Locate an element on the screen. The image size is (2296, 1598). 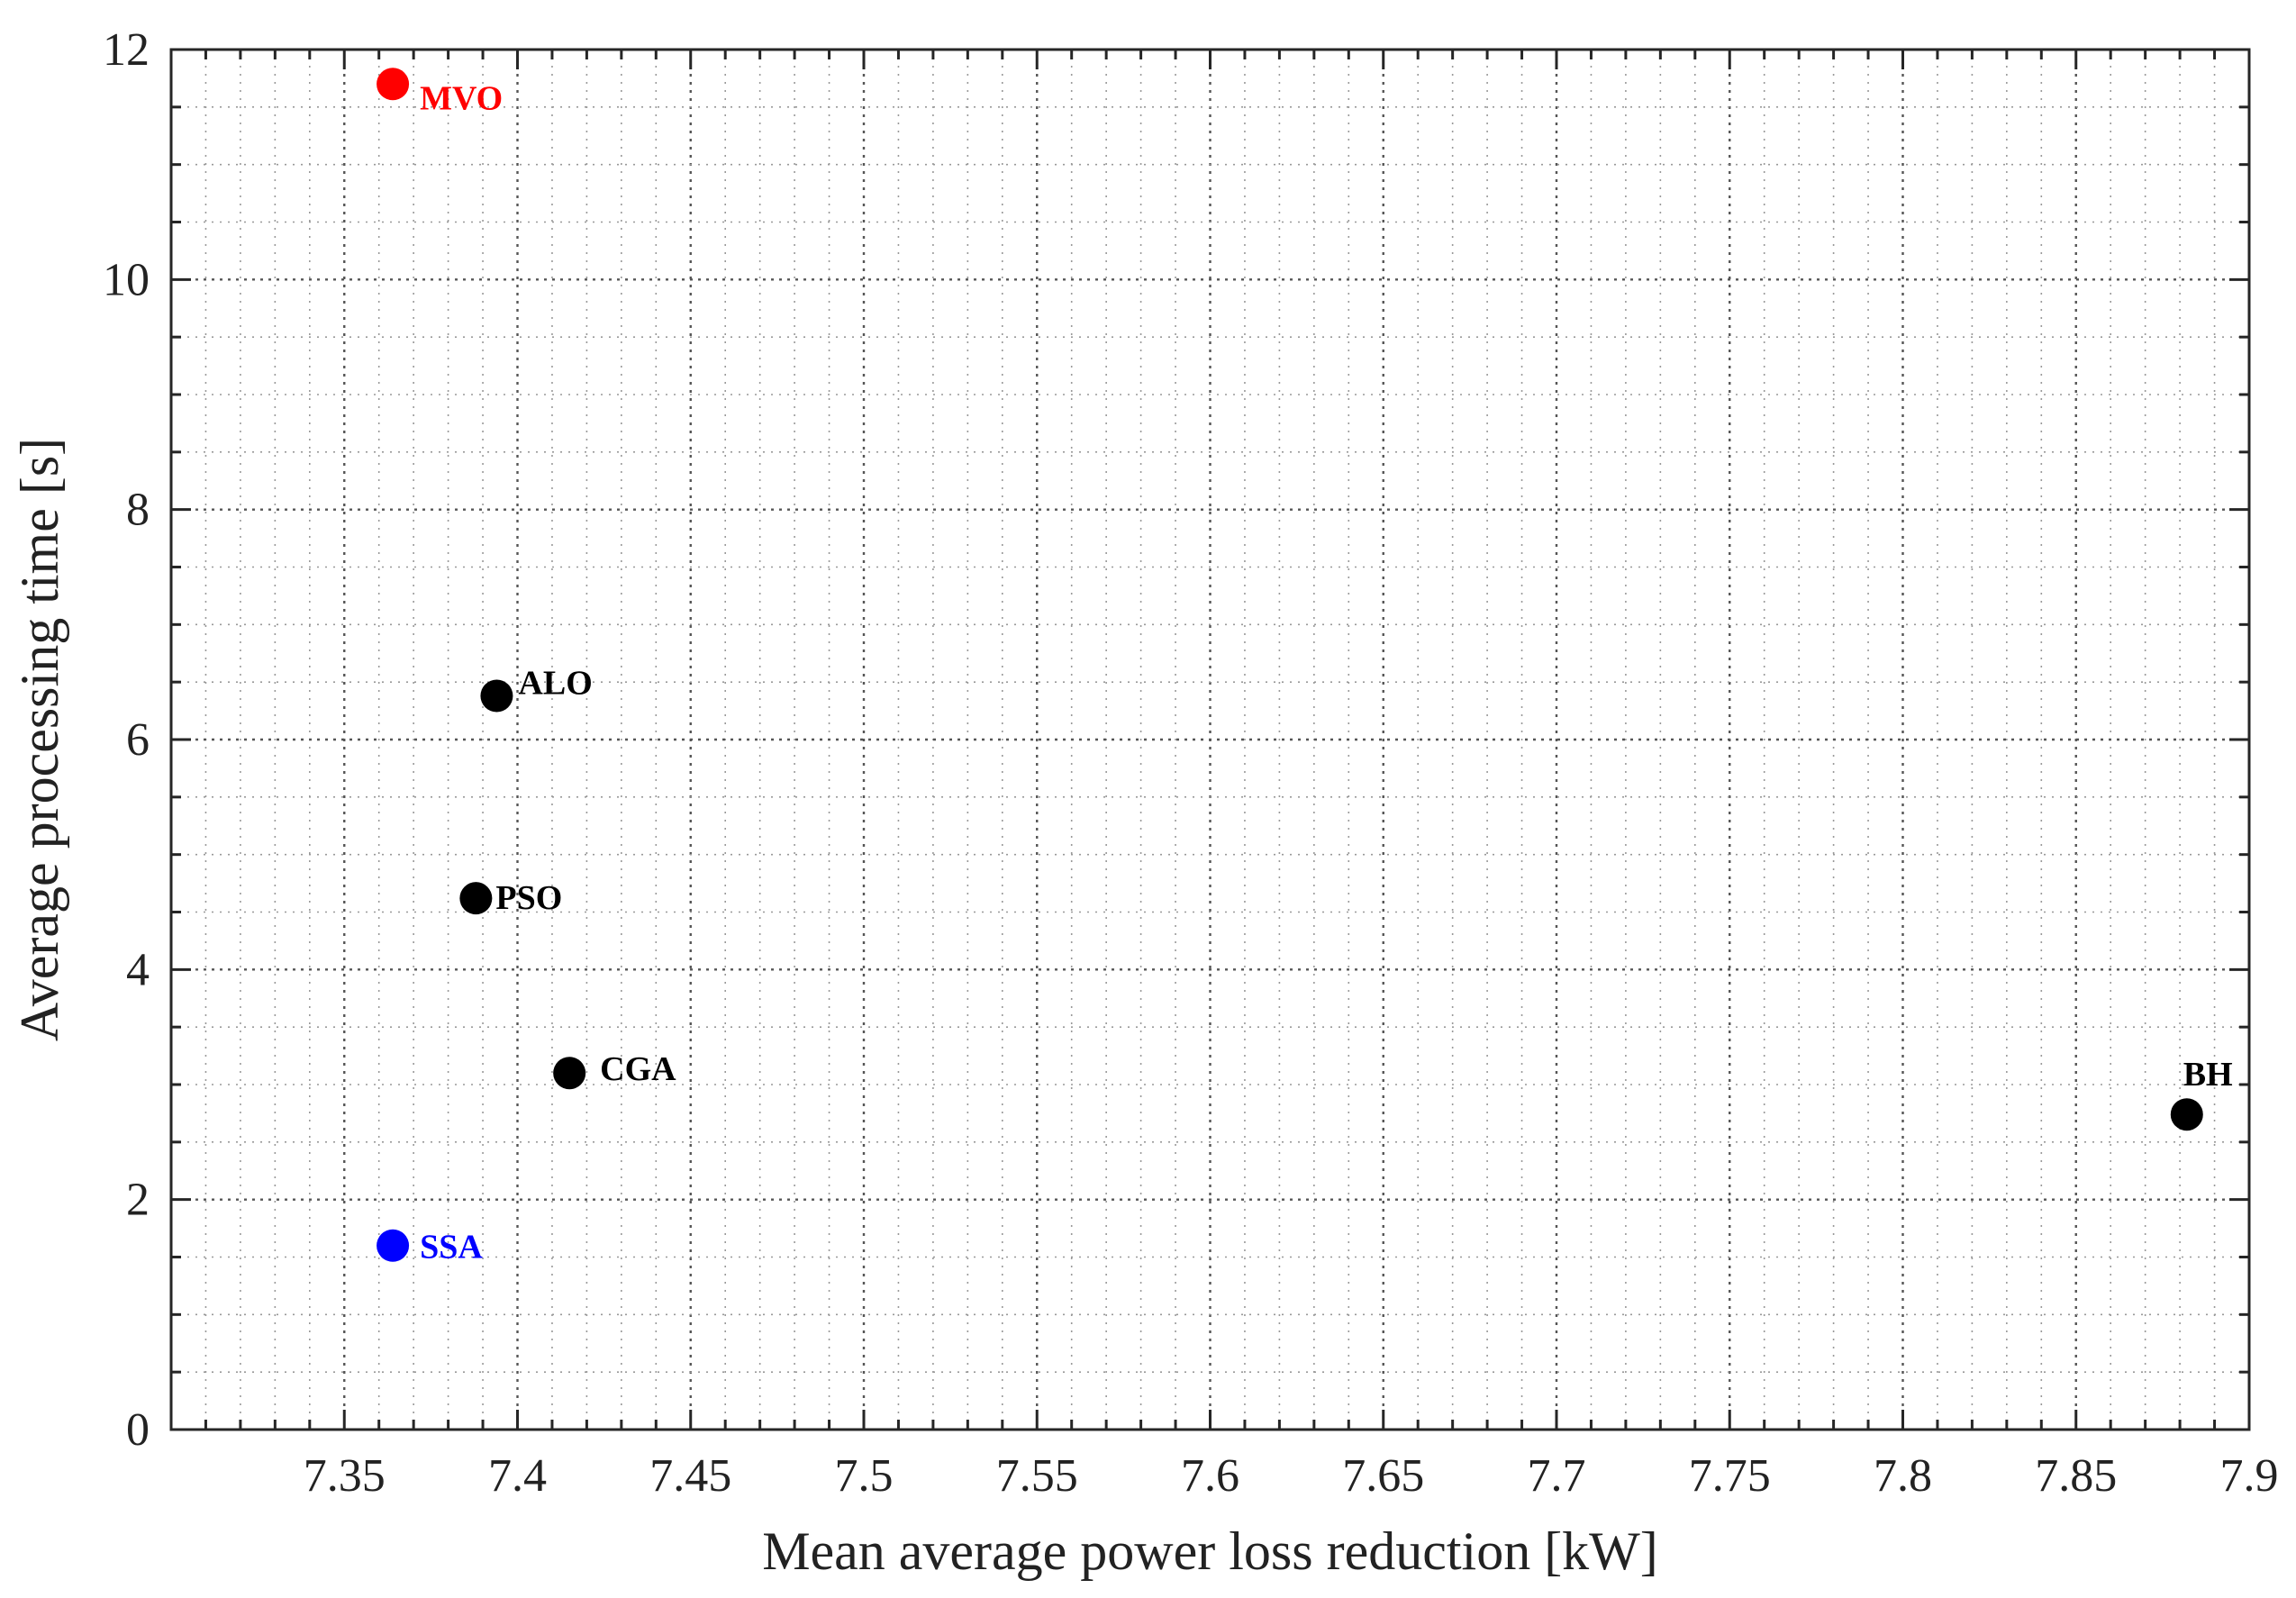
x-tick-label: 7.55 is located at coordinates (1037, 1476).